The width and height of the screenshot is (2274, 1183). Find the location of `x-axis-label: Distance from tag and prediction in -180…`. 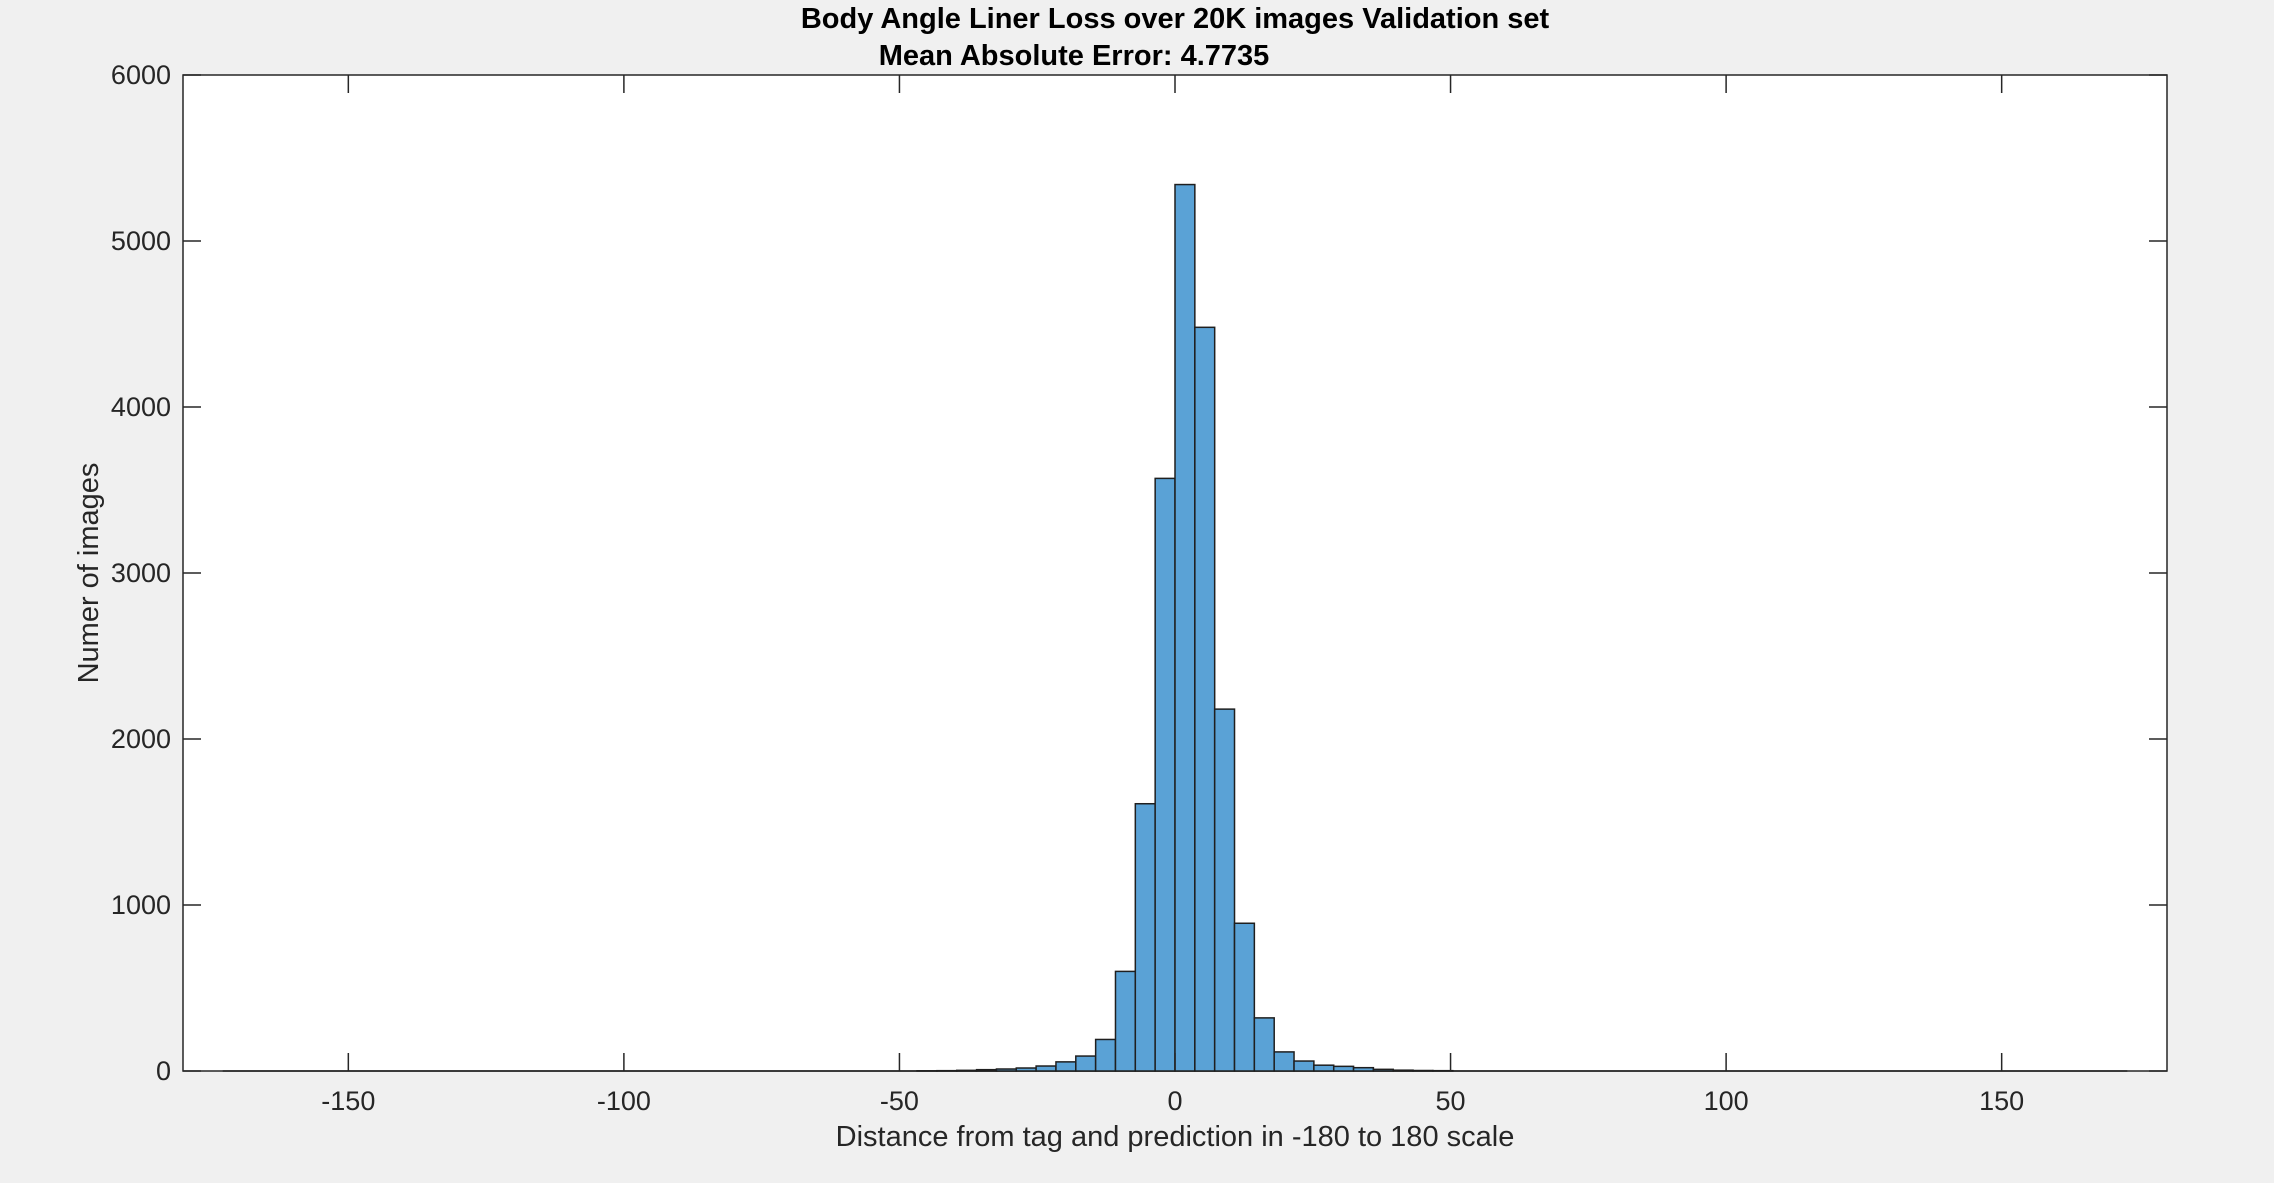

x-axis-label: Distance from tag and prediction in -180… is located at coordinates (1175, 1137).